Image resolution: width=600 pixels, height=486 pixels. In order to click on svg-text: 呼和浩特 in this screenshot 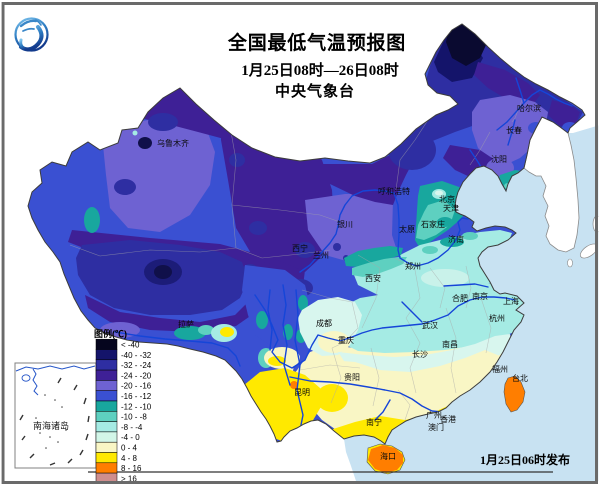, I will do `click(394, 191)`.